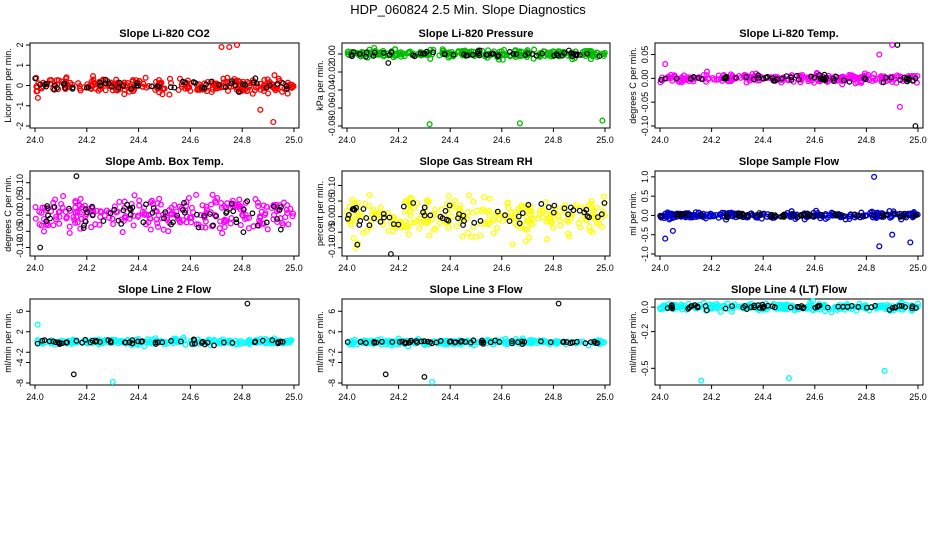  What do you see at coordinates (468, 9) in the screenshot?
I see `figure-title: HDP_060824 2.5 Min. Slope Diagnostics` at bounding box center [468, 9].